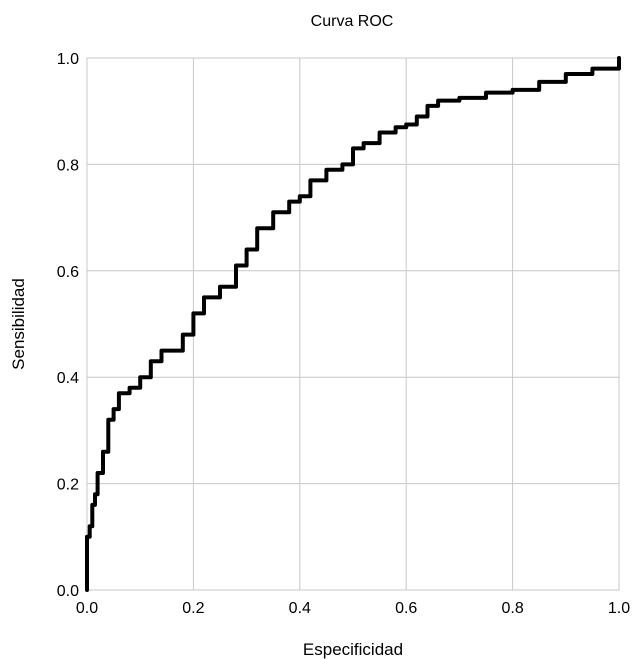 The width and height of the screenshot is (633, 659). I want to click on y-tick-label: 0.6, so click(68, 272).